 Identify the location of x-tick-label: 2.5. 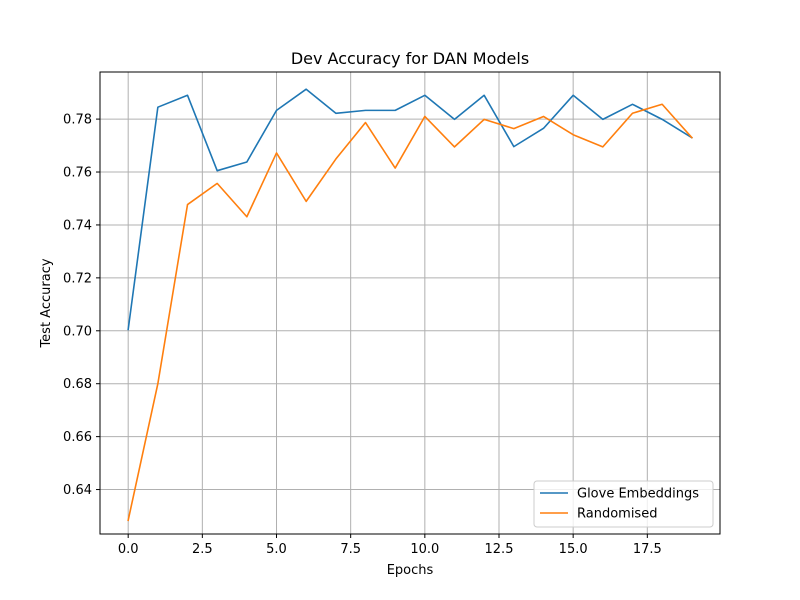
(202, 549).